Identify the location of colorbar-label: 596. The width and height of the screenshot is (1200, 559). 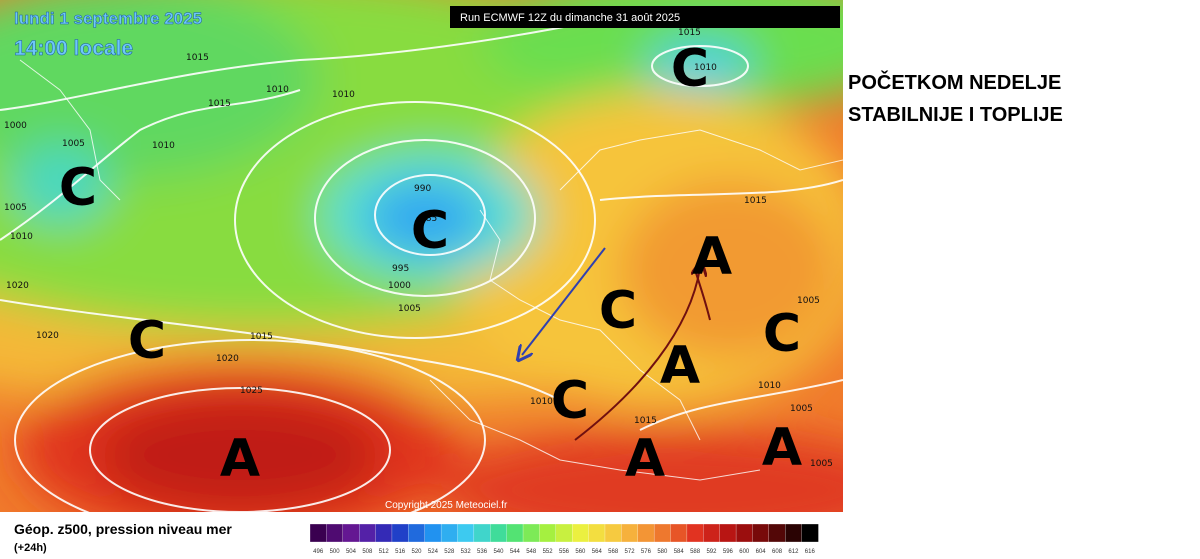
(728, 552).